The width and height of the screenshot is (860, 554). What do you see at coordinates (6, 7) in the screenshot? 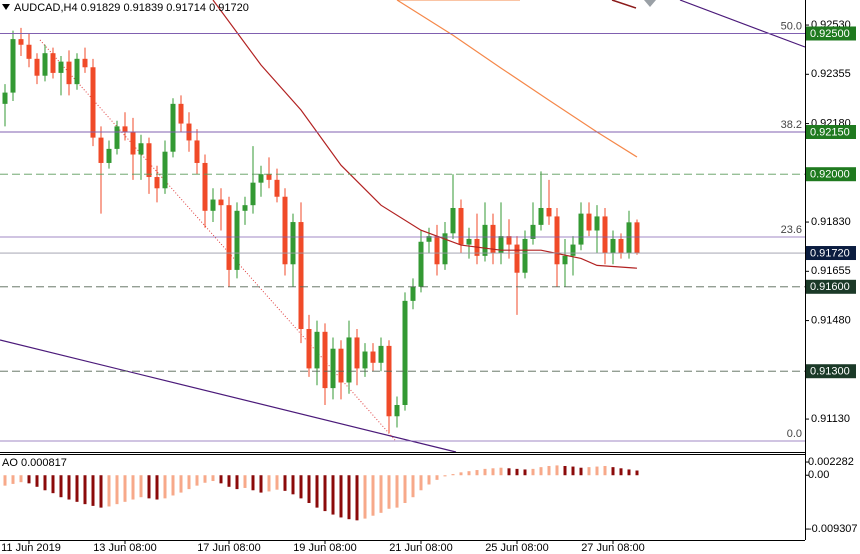
I see `menu-icon` at bounding box center [6, 7].